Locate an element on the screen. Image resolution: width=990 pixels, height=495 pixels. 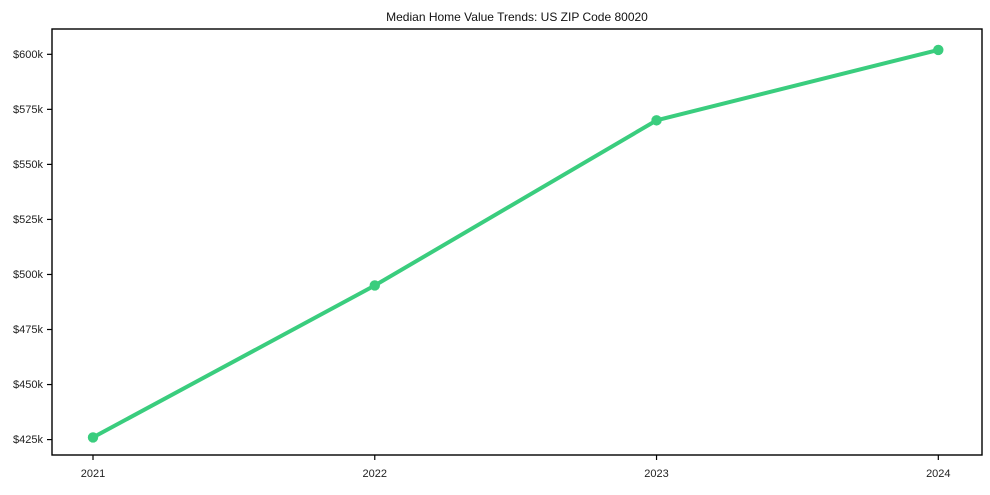
x-axis-tick-label: 2023 is located at coordinates (656, 474).